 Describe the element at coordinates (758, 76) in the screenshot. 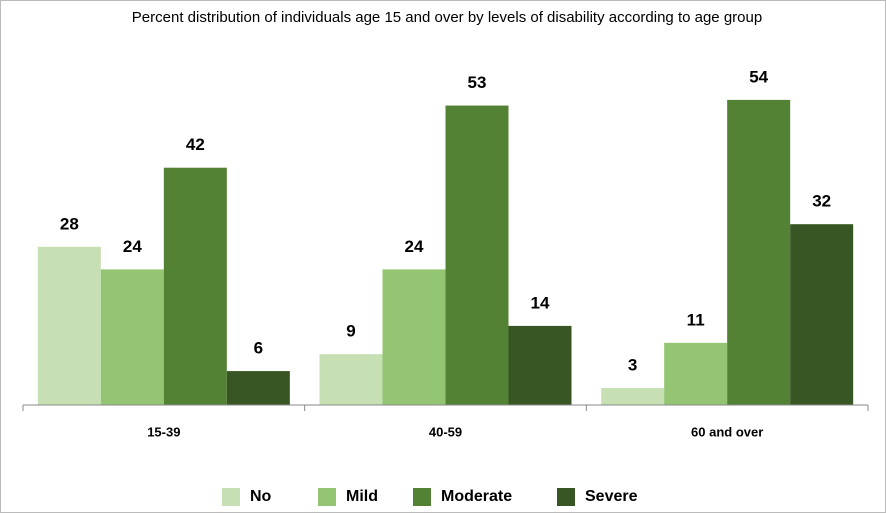

I see `value-label: 54` at that location.